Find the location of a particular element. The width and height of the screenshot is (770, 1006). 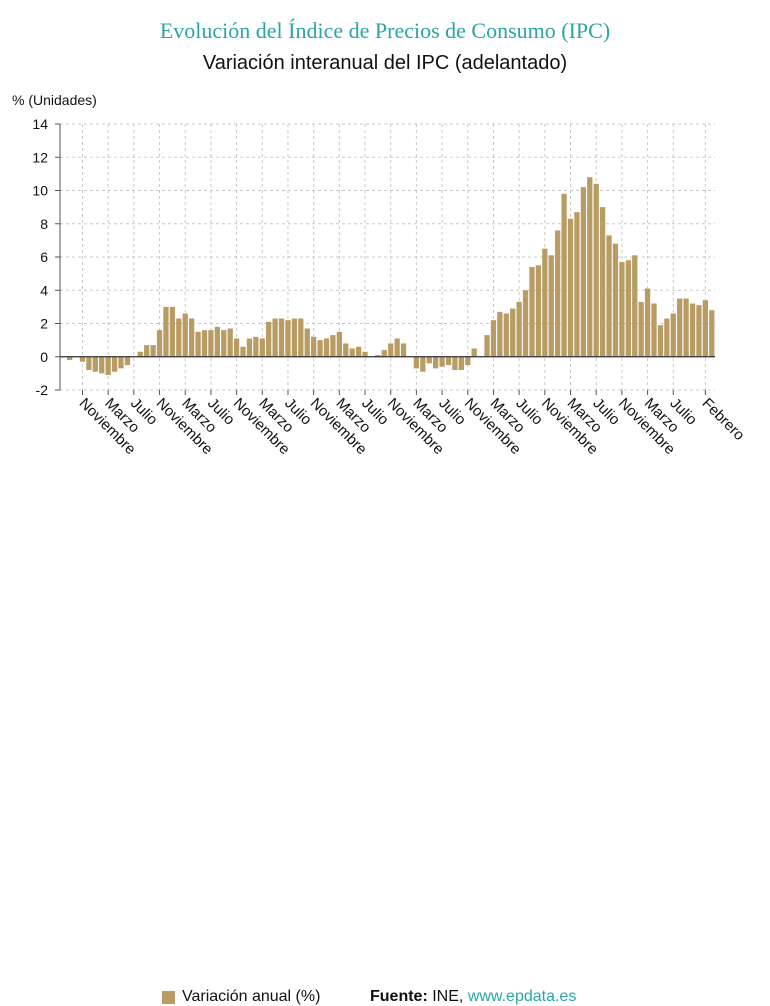

x-tick-label: Febrero is located at coordinates (723, 419).